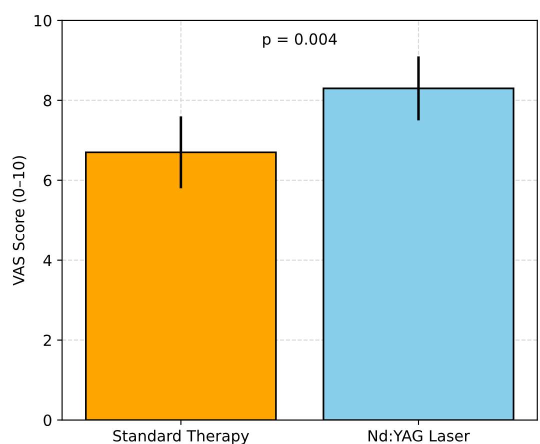 The image size is (540, 444). Describe the element at coordinates (19, 221) in the screenshot. I see `y-axis-title: VAS Score (0–10)` at that location.